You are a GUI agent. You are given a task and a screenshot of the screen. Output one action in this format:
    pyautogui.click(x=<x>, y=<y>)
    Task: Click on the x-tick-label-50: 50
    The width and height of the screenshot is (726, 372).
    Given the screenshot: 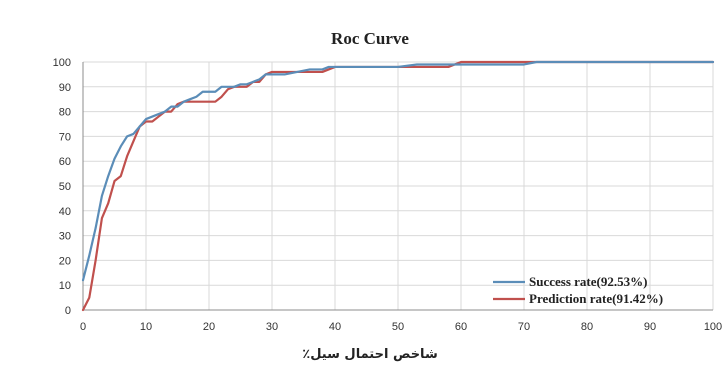 What is the action you would take?
    pyautogui.click(x=398, y=327)
    